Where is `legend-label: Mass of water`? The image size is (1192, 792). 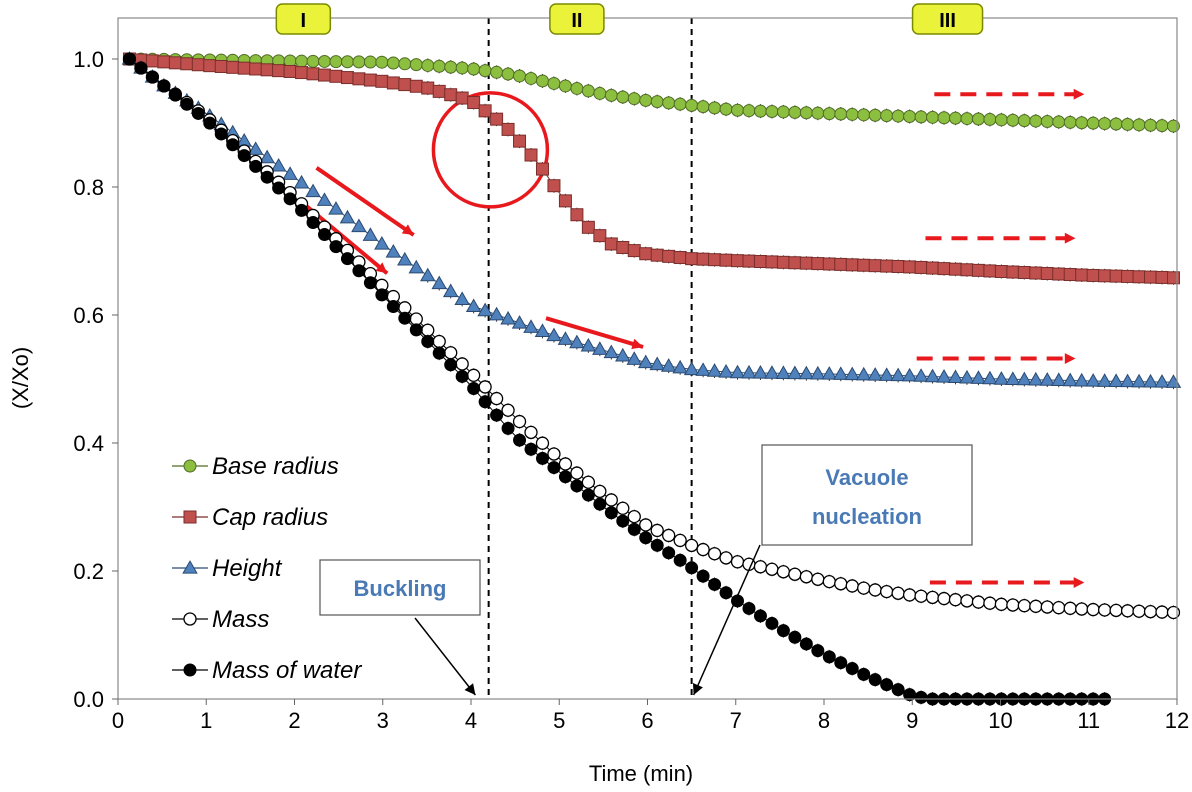 legend-label: Mass of water is located at coordinates (287, 670).